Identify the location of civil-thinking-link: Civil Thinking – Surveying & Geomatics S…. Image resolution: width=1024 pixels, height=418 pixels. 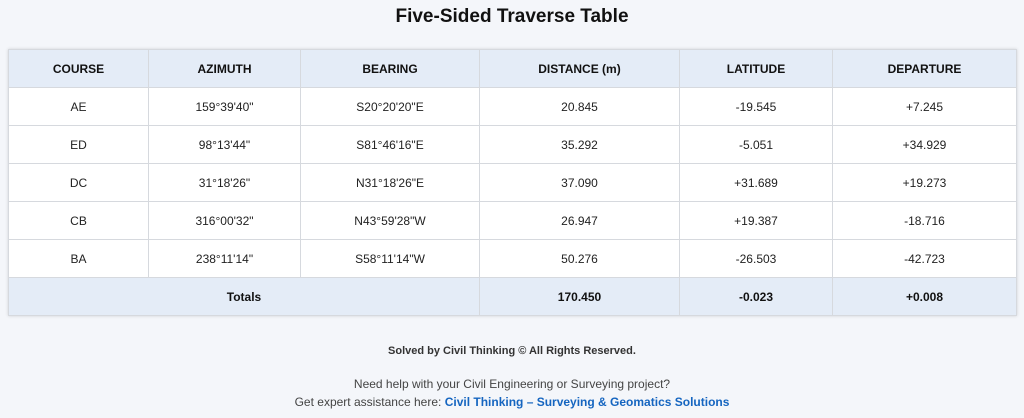
(587, 402).